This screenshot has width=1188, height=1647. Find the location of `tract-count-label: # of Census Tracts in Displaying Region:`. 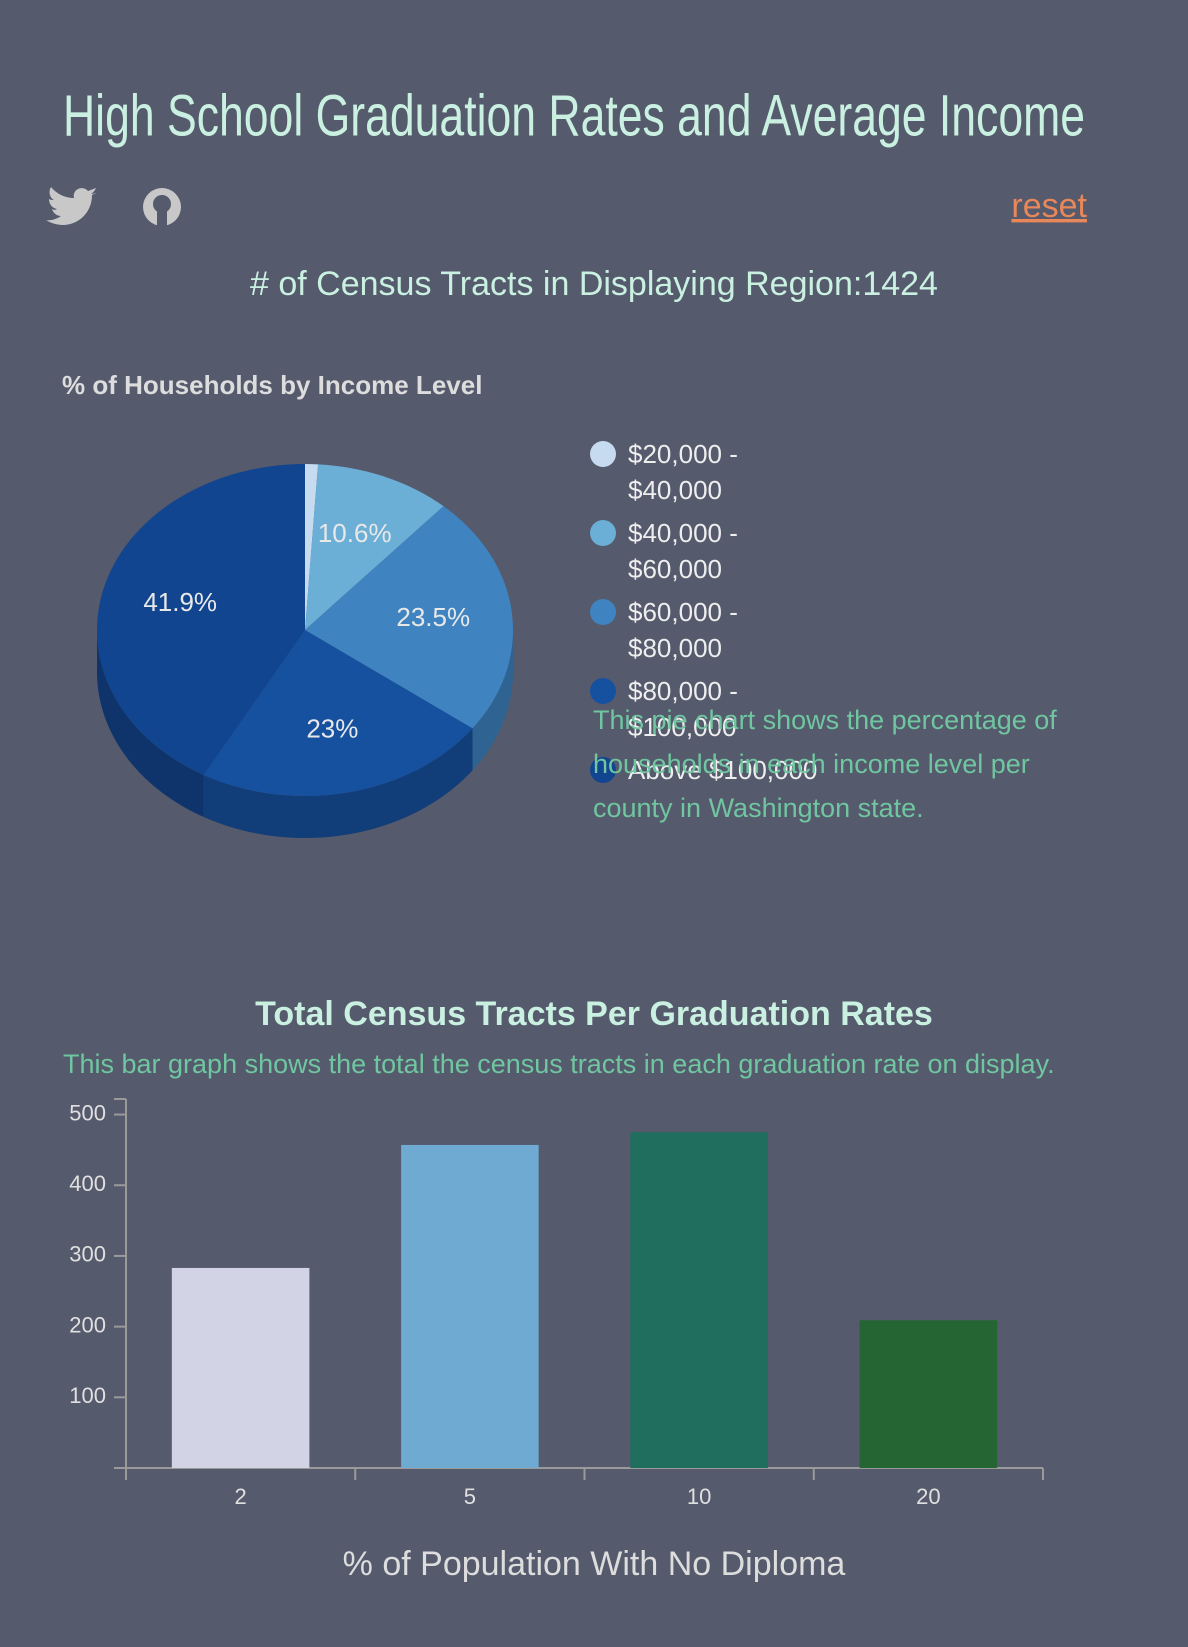

tract-count-label: # of Census Tracts in Displaying Region: is located at coordinates (556, 284).